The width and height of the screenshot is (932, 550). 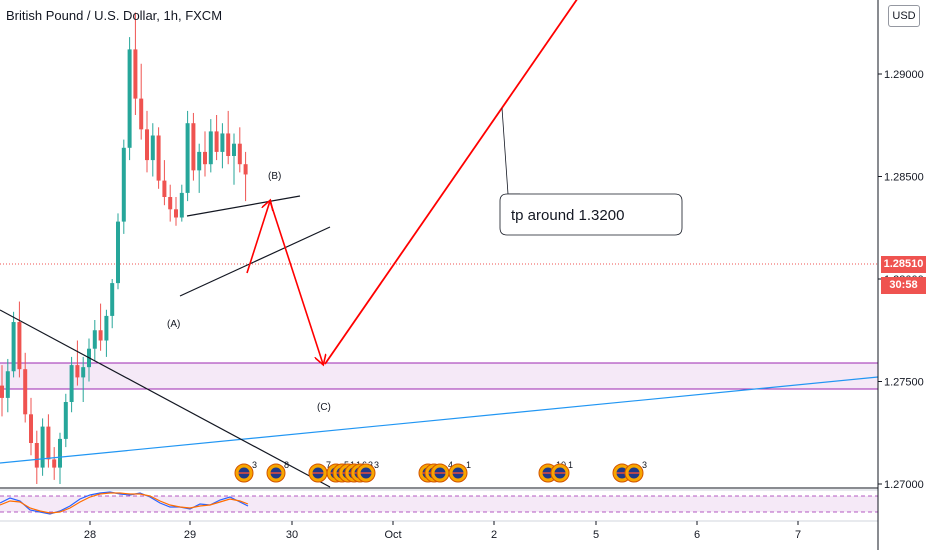 What do you see at coordinates (466, 535) in the screenshot?
I see `x-axis: 28 29 30 Oct 2 5 6 7` at bounding box center [466, 535].